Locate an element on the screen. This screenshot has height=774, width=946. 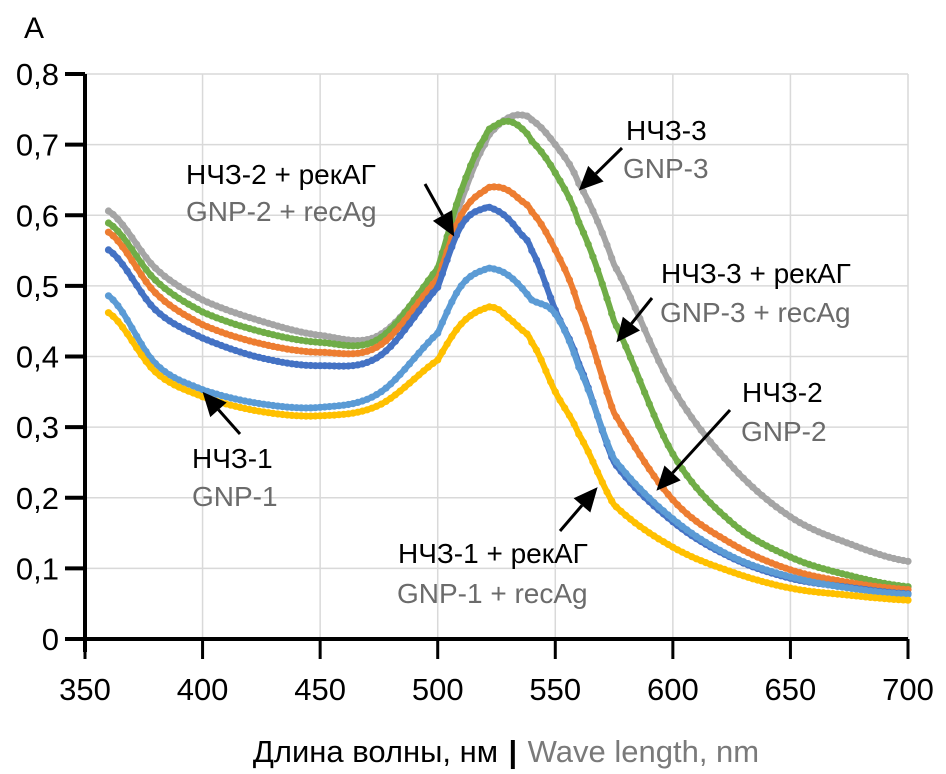
x-tick-label: 600 is located at coordinates (673, 689).